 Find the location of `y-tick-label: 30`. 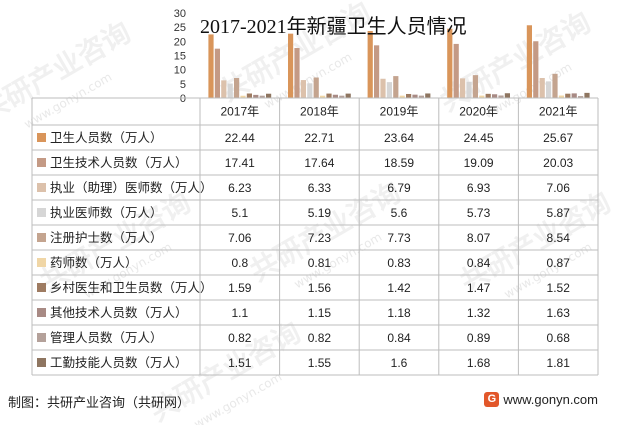

y-tick-label: 30 is located at coordinates (180, 14).